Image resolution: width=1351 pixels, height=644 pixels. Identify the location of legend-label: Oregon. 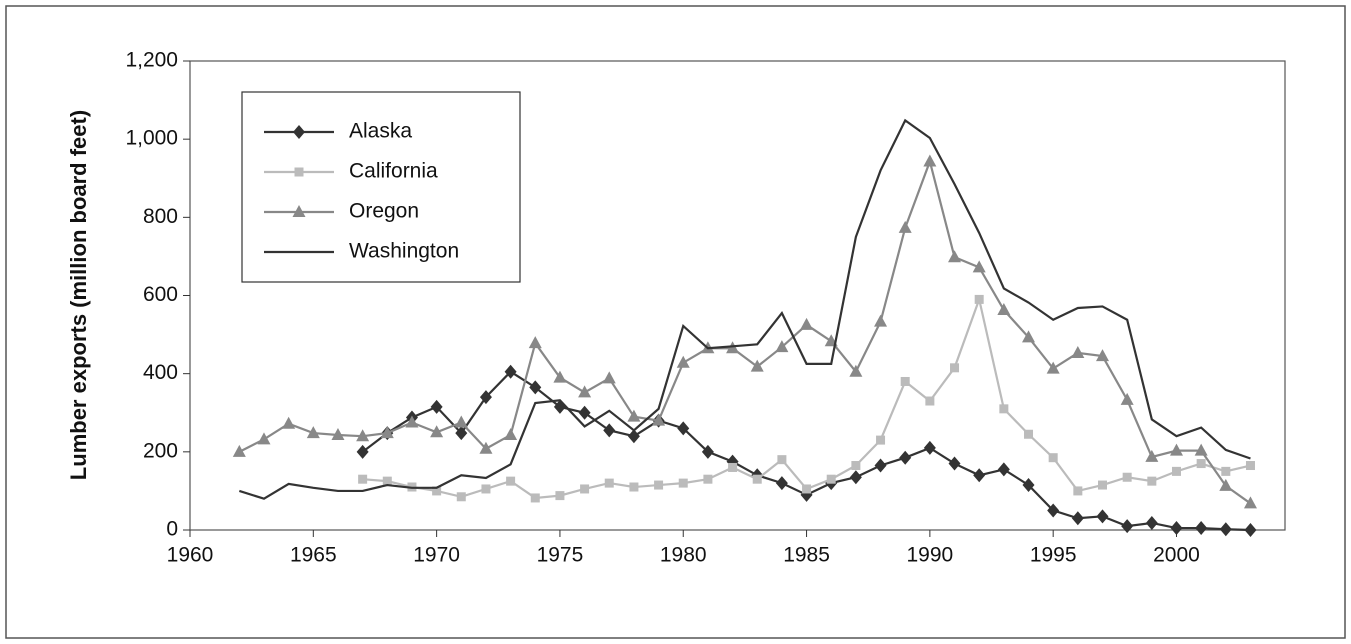
(384, 211).